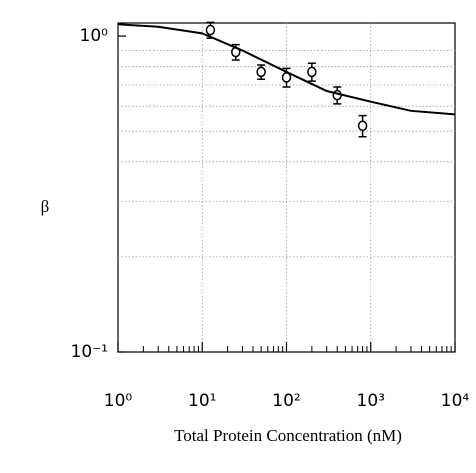 Image resolution: width=476 pixels, height=473 pixels. What do you see at coordinates (286, 69) in the screenshot?
I see `fit-line` at bounding box center [286, 69].